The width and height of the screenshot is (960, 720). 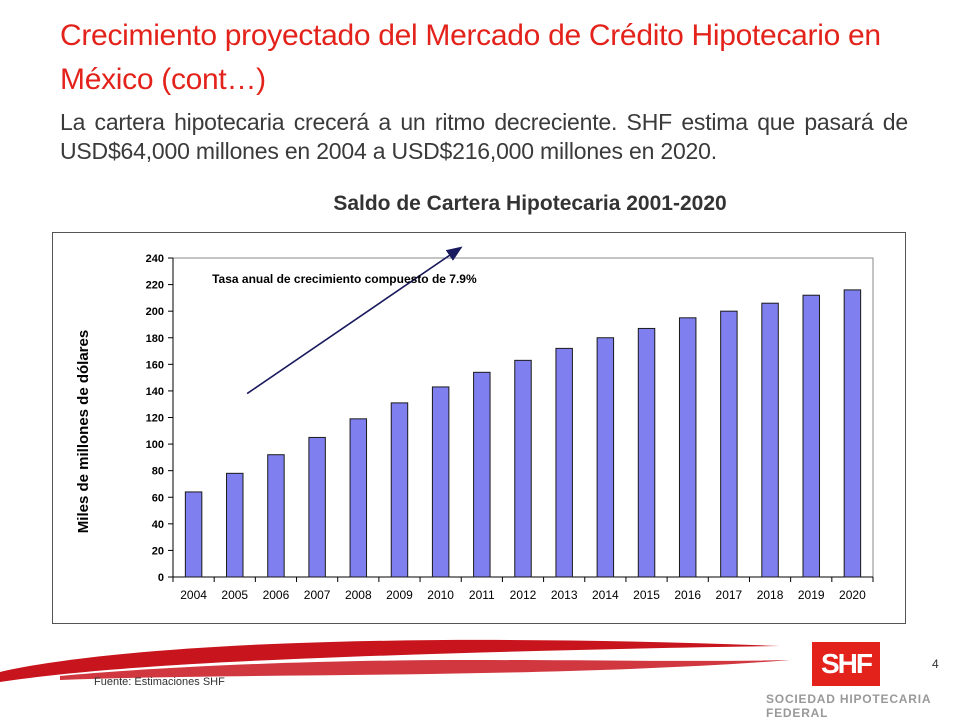 What do you see at coordinates (605, 595) in the screenshot?
I see `x-tick-label: 2014` at bounding box center [605, 595].